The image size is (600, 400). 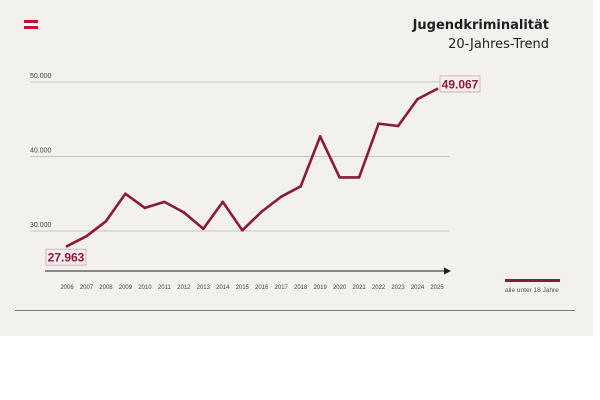 I want to click on x-tick-label: 2011, so click(x=165, y=288).